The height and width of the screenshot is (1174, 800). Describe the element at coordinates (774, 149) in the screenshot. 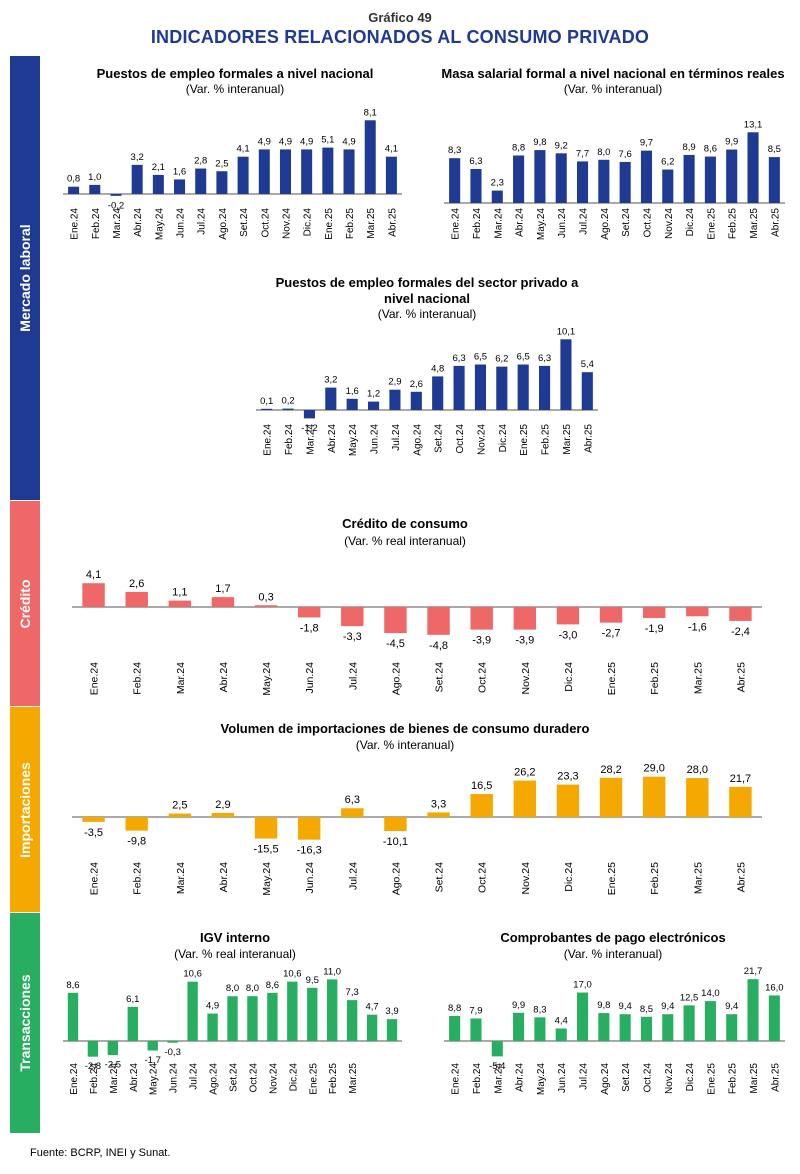

I see `data-label: 8,5` at that location.